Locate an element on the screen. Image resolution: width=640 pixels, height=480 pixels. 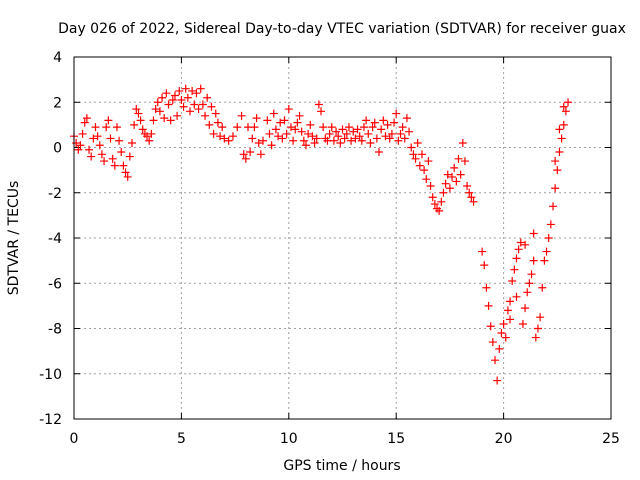
y-tick-label: -6 is located at coordinates (55, 284).